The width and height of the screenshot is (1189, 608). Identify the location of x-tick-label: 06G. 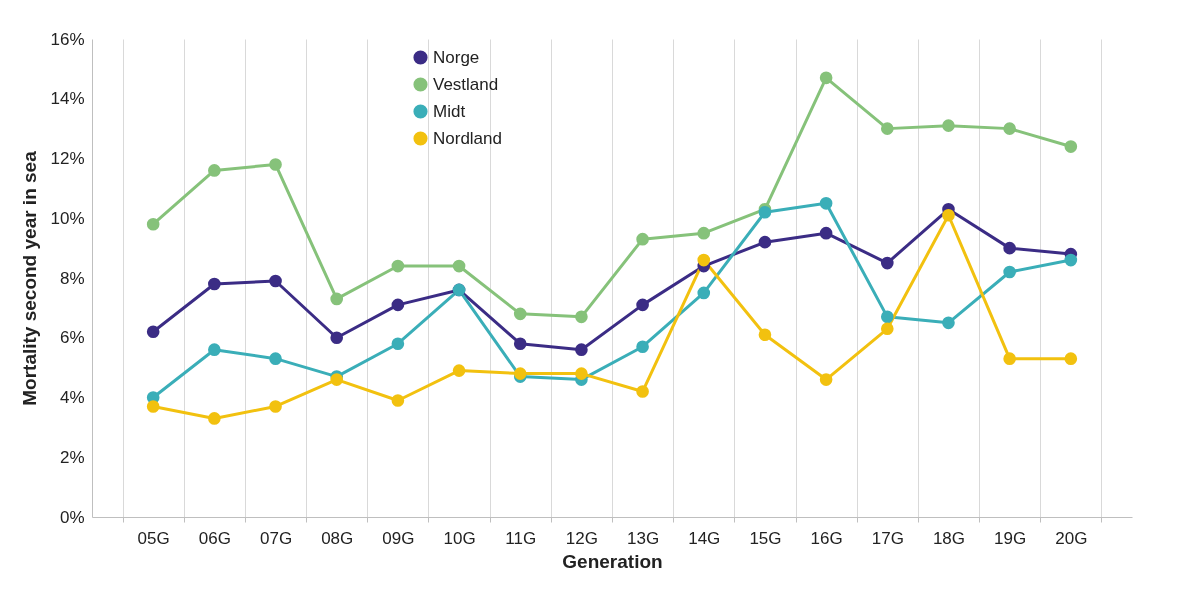
(214, 538).